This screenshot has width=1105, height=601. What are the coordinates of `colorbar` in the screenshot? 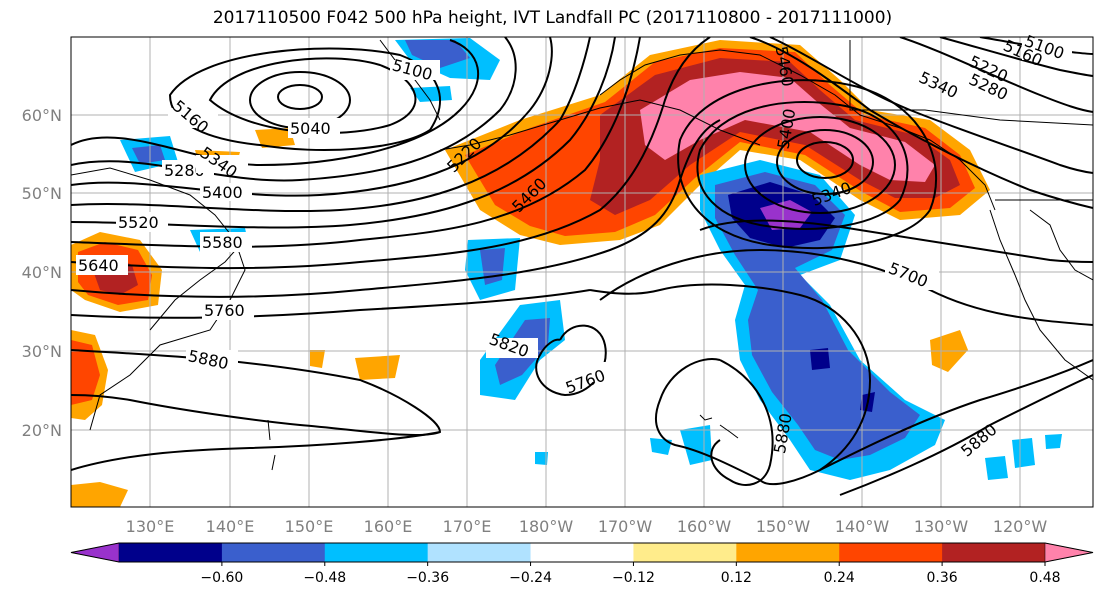 It's located at (582, 552).